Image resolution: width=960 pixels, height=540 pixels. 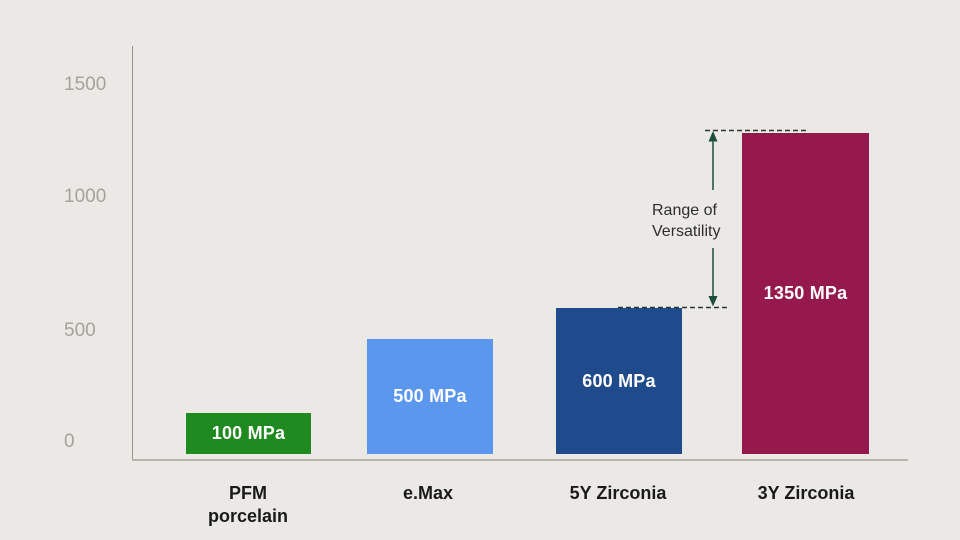 I want to click on y-tick-label-1000: 1000, so click(x=85, y=196).